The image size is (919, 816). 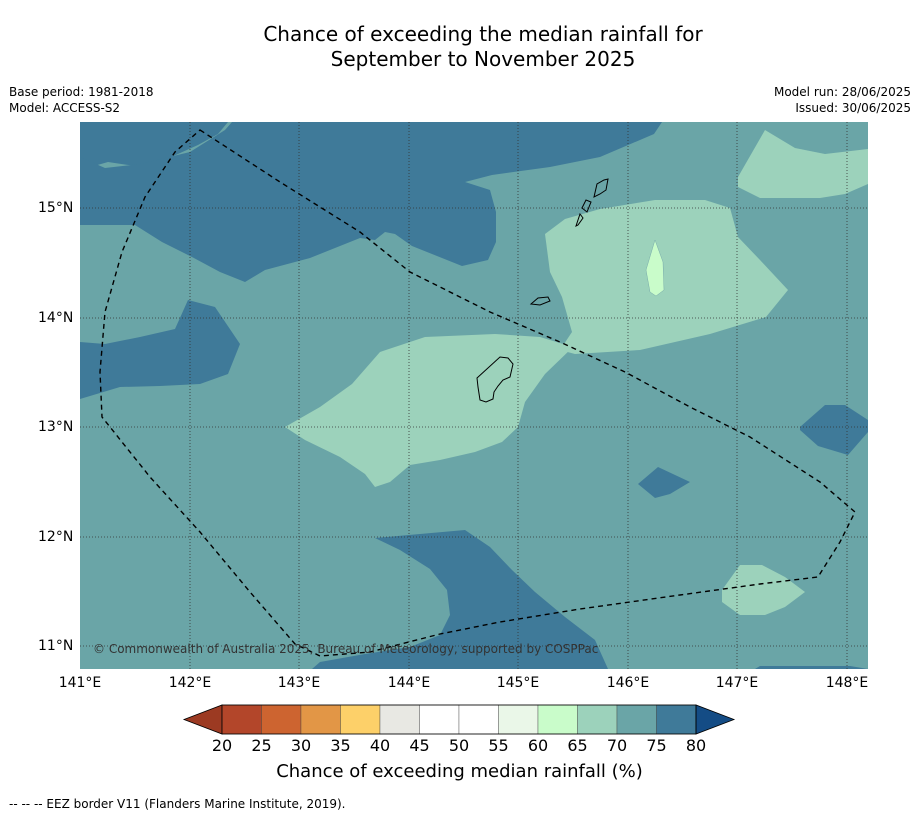 What do you see at coordinates (340, 745) in the screenshot?
I see `colorbar-tick-label: 35` at bounding box center [340, 745].